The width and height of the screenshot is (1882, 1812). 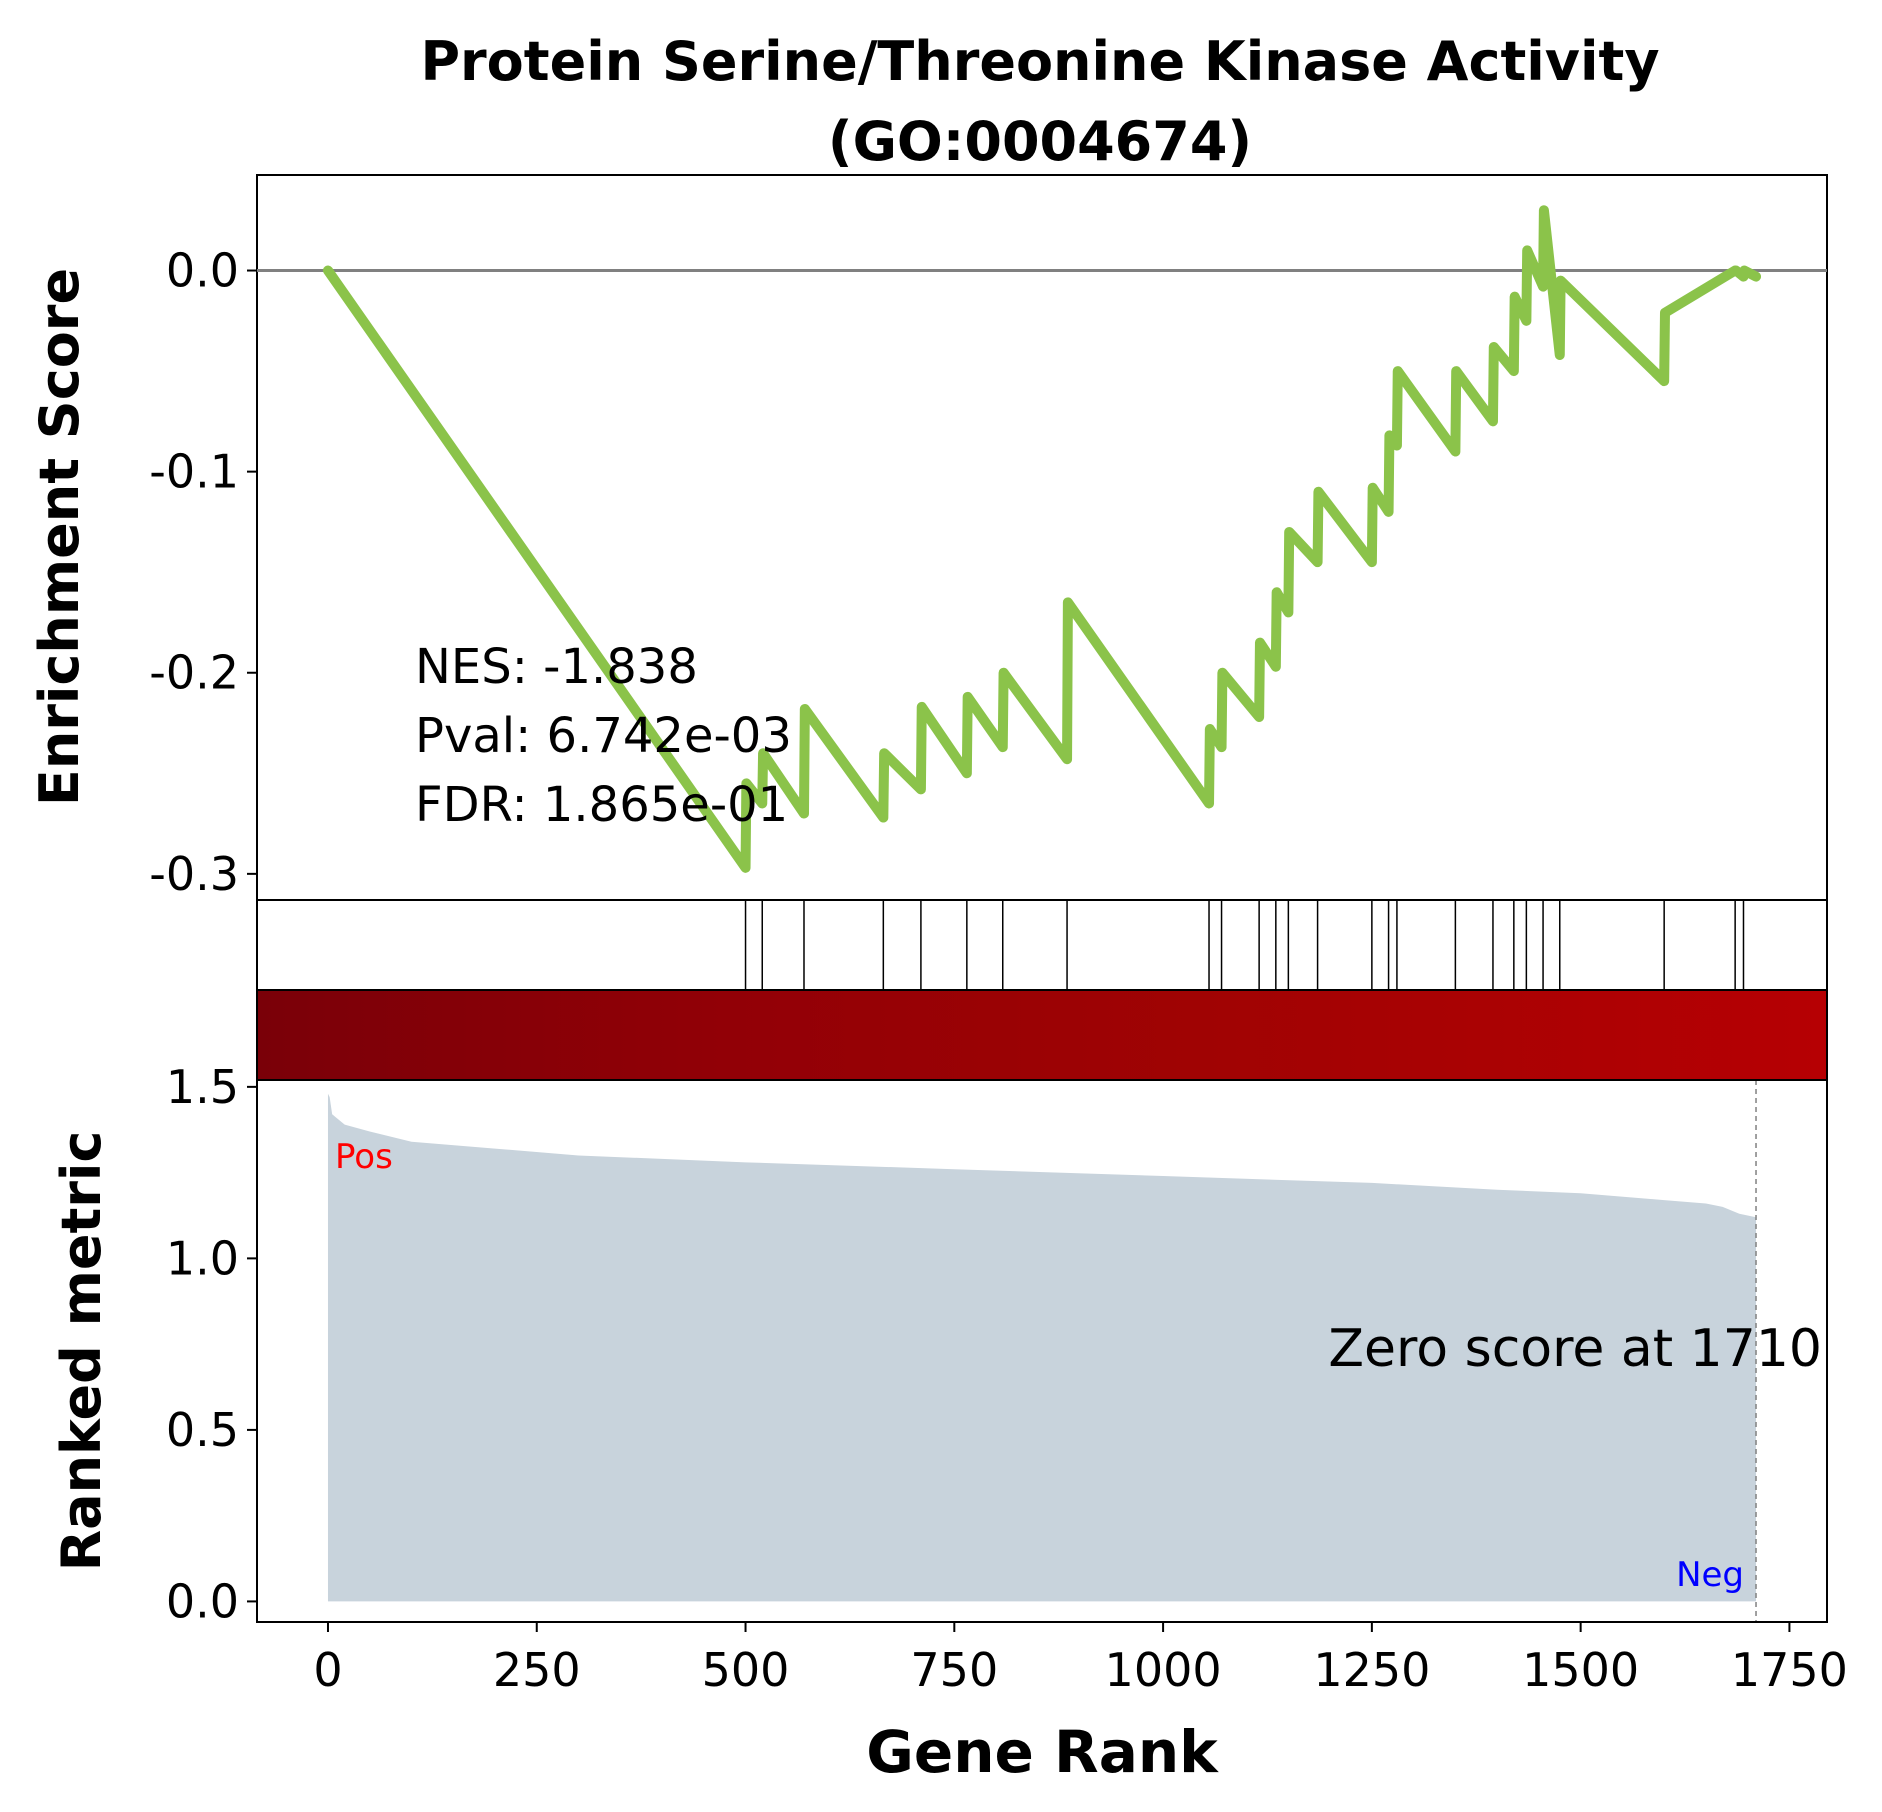 I want to click on chart-title-line1: Protein Serine/Threonine Kinase Activity, so click(x=1039, y=61).